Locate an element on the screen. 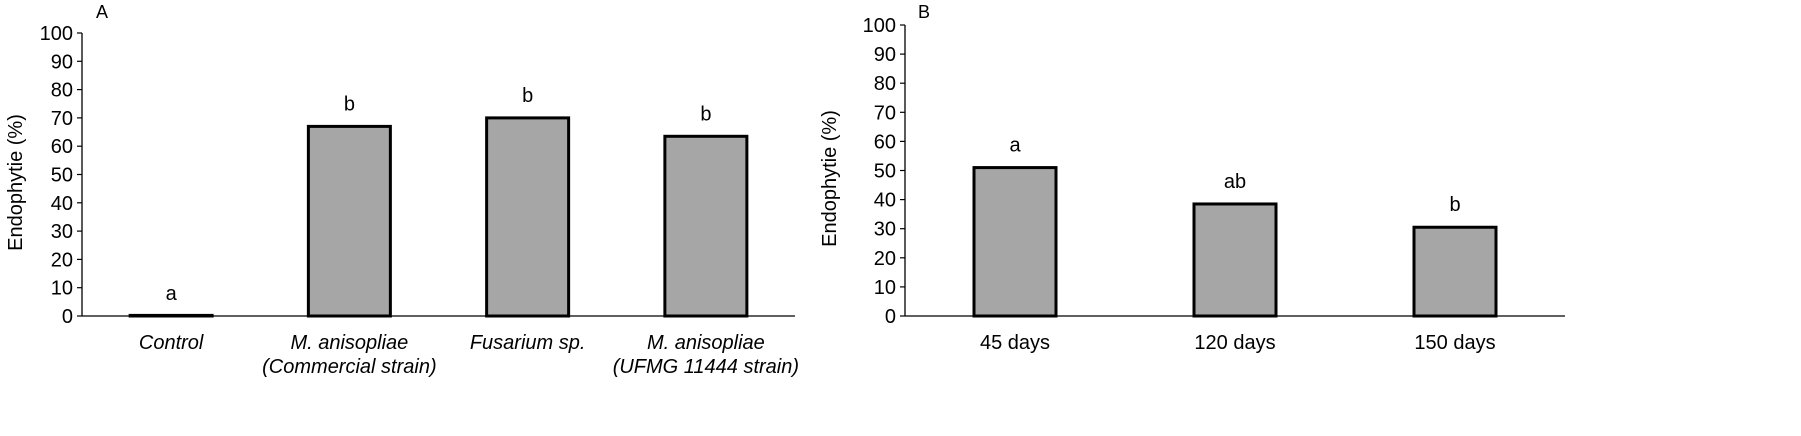 The image size is (1801, 436). x-category-label: Fusarium sp. is located at coordinates (528, 343).